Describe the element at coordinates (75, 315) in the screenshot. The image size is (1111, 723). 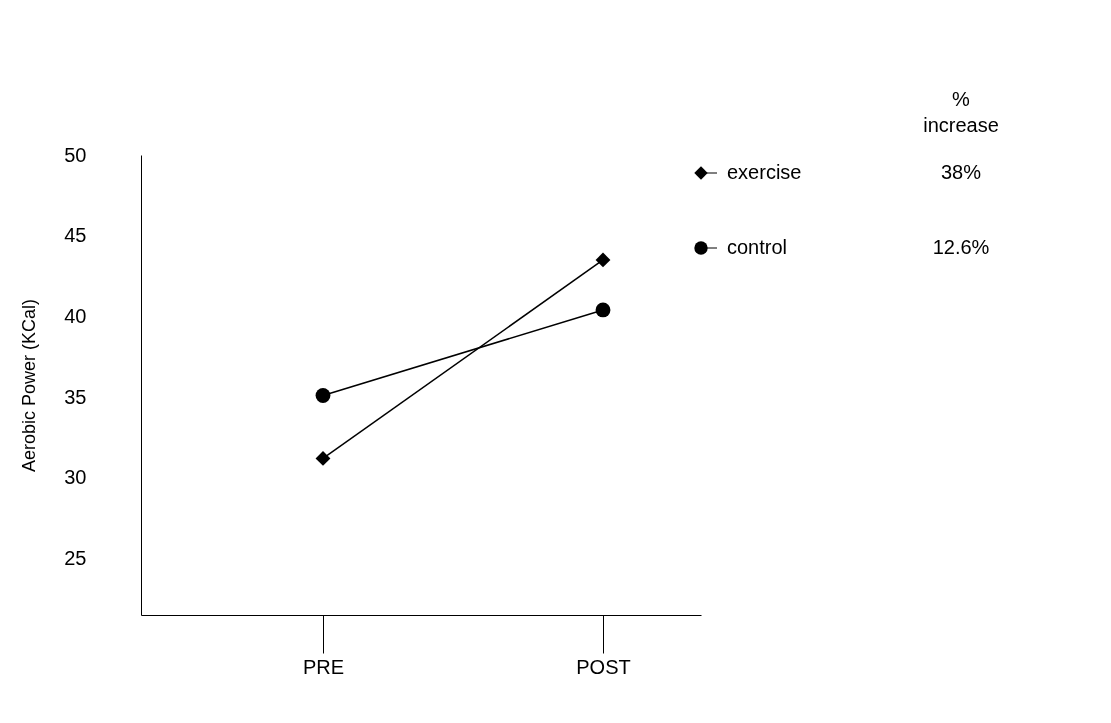
I see `y-tick-label: 40` at that location.